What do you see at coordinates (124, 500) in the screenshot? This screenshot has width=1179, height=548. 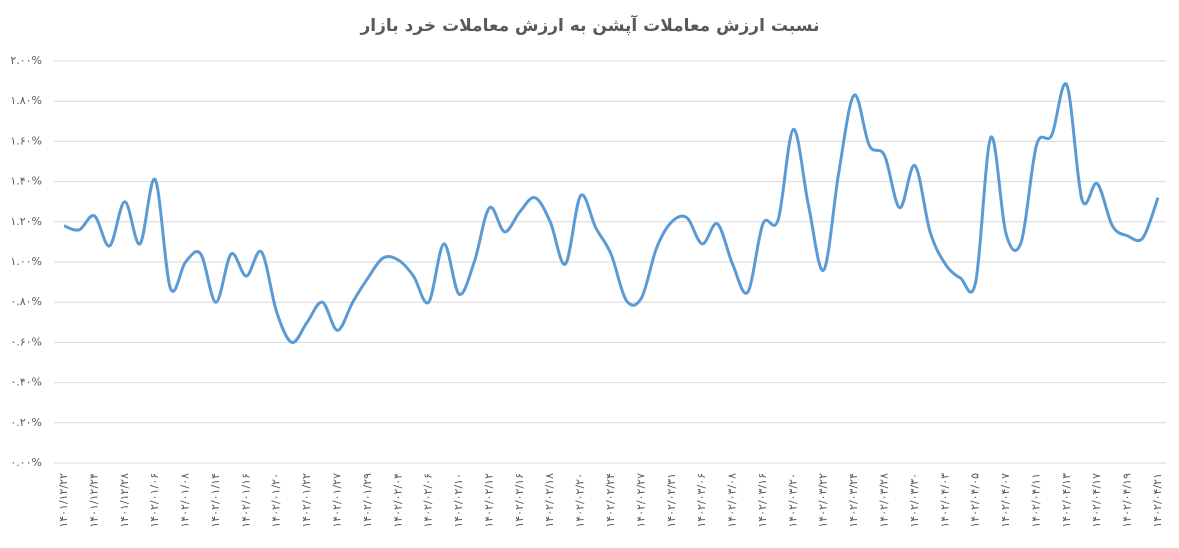 I see `x-tick-label: ۱۴۰۱/۱۲/۲۸` at bounding box center [124, 500].